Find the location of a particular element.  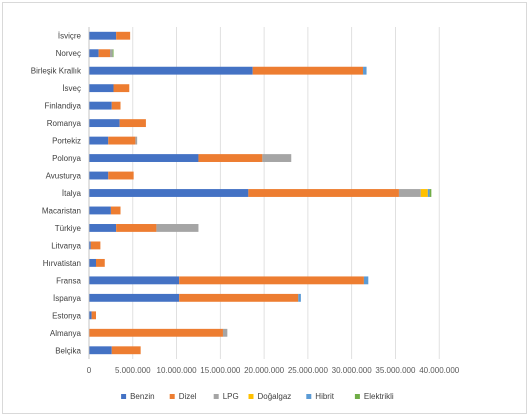

category-label: Belçika is located at coordinates (68, 350).